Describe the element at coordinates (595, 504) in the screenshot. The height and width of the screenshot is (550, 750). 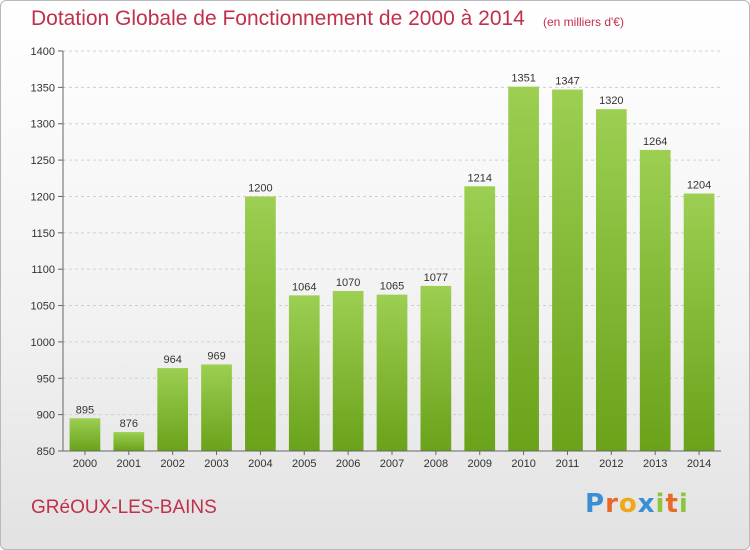
I see `logo-letter: P` at that location.